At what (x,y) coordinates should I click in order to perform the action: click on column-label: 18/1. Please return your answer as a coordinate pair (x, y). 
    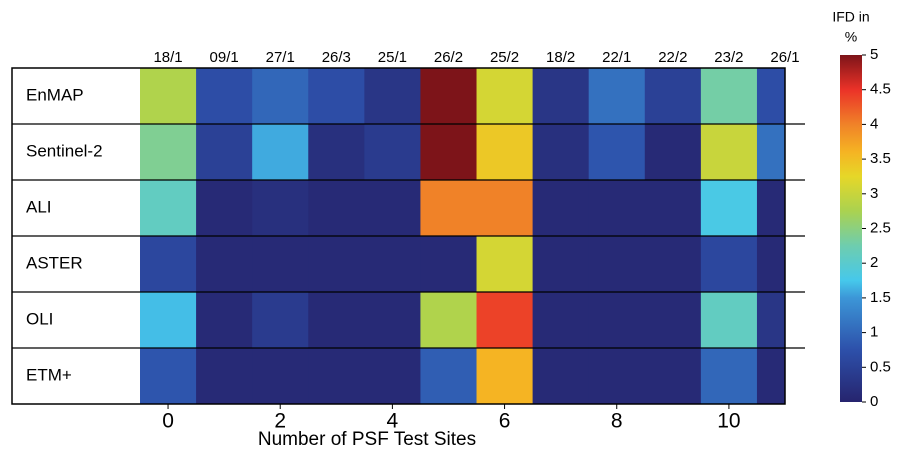
    Looking at the image, I should click on (167, 57).